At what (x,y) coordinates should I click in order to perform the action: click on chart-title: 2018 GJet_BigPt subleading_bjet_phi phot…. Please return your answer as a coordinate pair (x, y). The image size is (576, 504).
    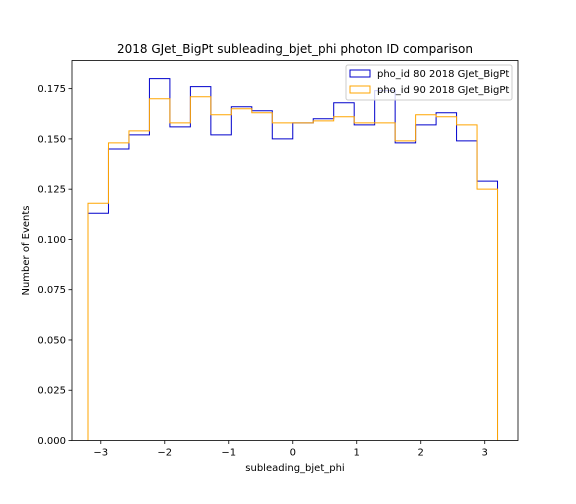
    Looking at the image, I should click on (295, 49).